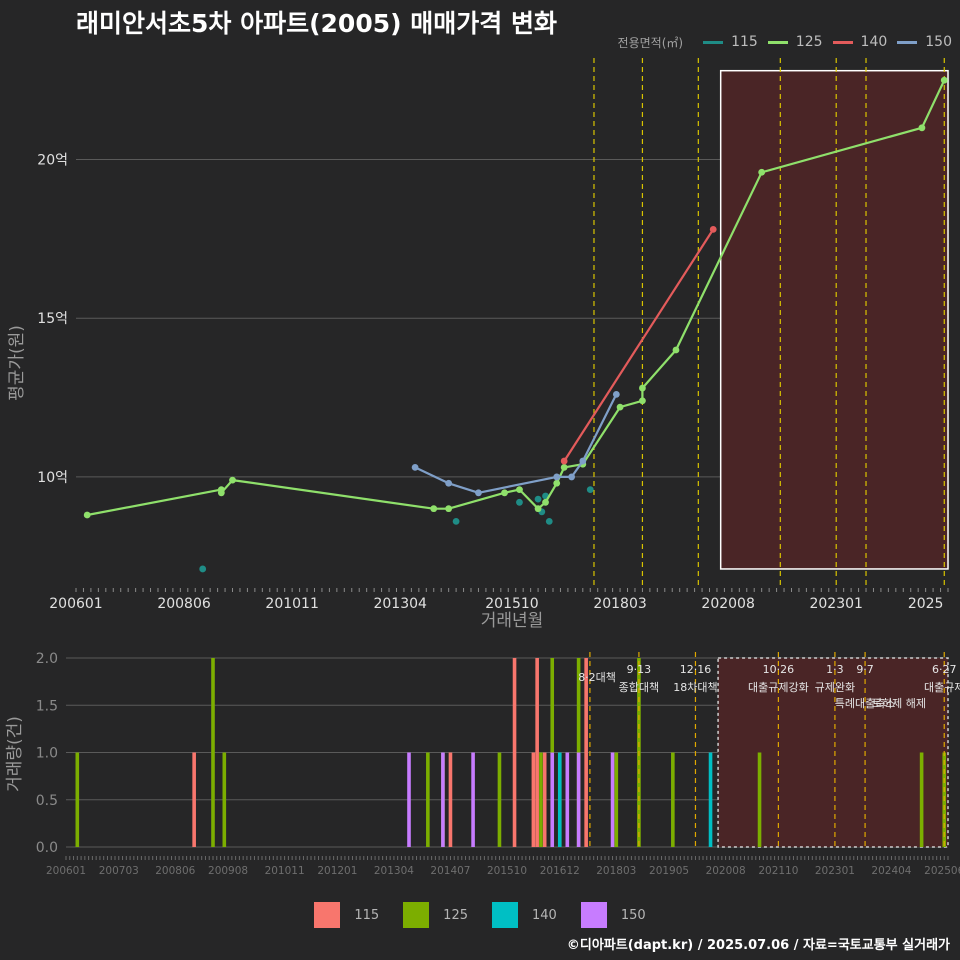 This screenshot has width=960, height=960. Describe the element at coordinates (619, 604) in the screenshot. I see `price-x-tick-label: 201803` at that location.